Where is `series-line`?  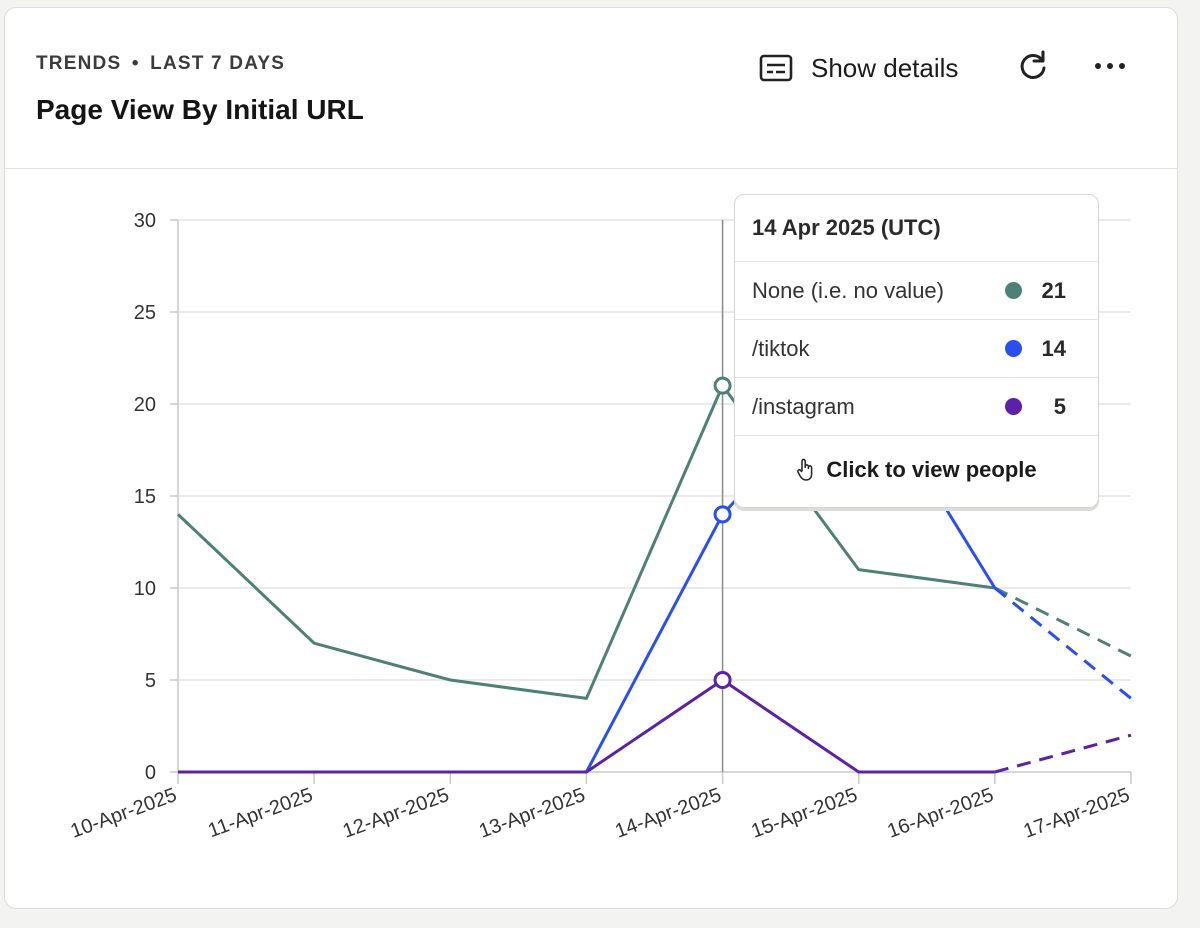
series-line is located at coordinates (586, 726).